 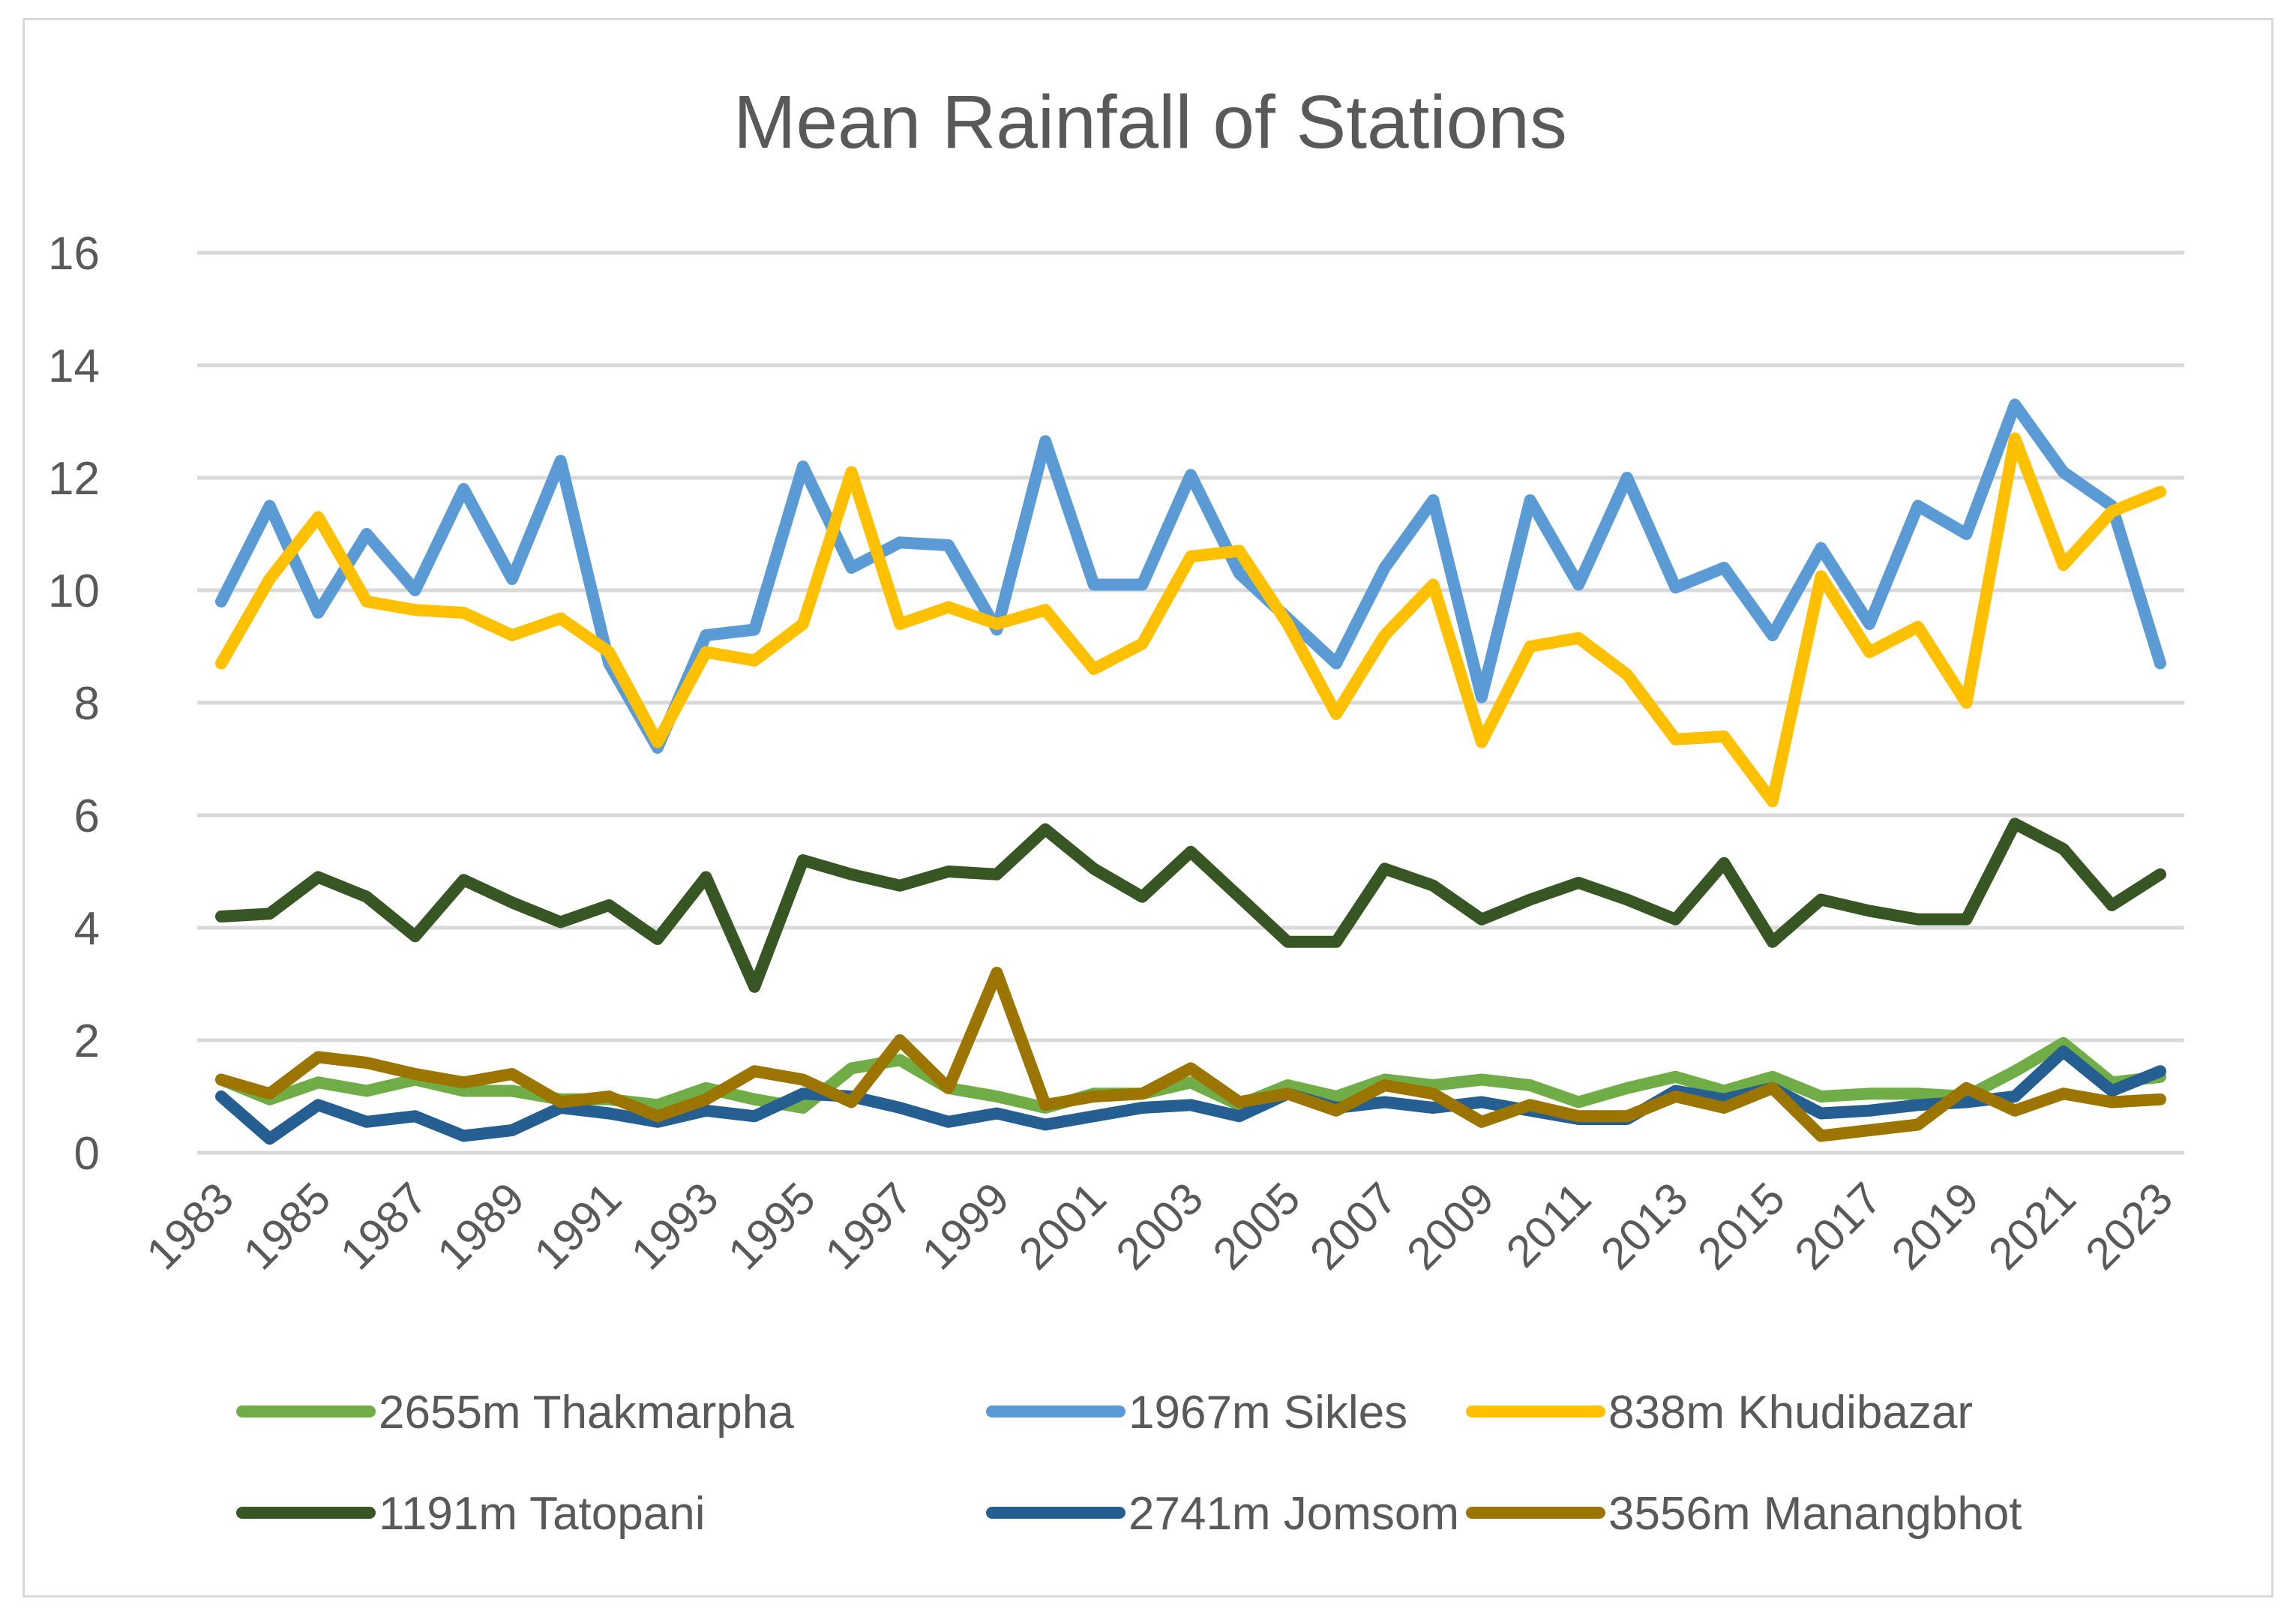 I want to click on legend-item: 1967m Sikles, so click(x=1196, y=1412).